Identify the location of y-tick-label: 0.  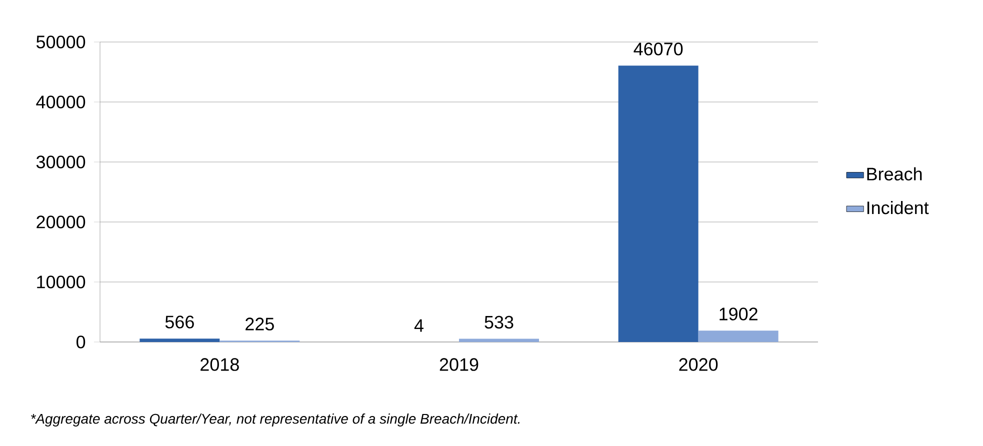
(81, 342).